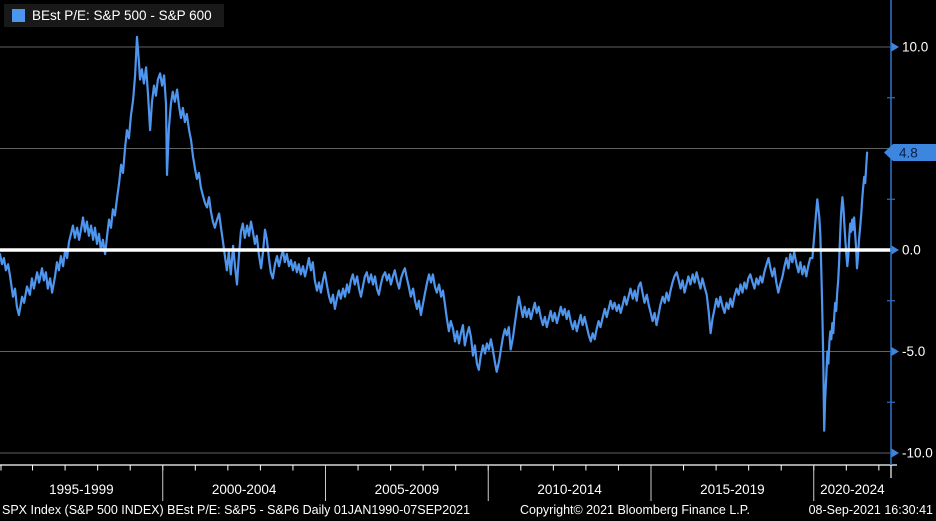 The width and height of the screenshot is (936, 521). Describe the element at coordinates (732, 489) in the screenshot. I see `x-section-label: 2015-2019` at that location.